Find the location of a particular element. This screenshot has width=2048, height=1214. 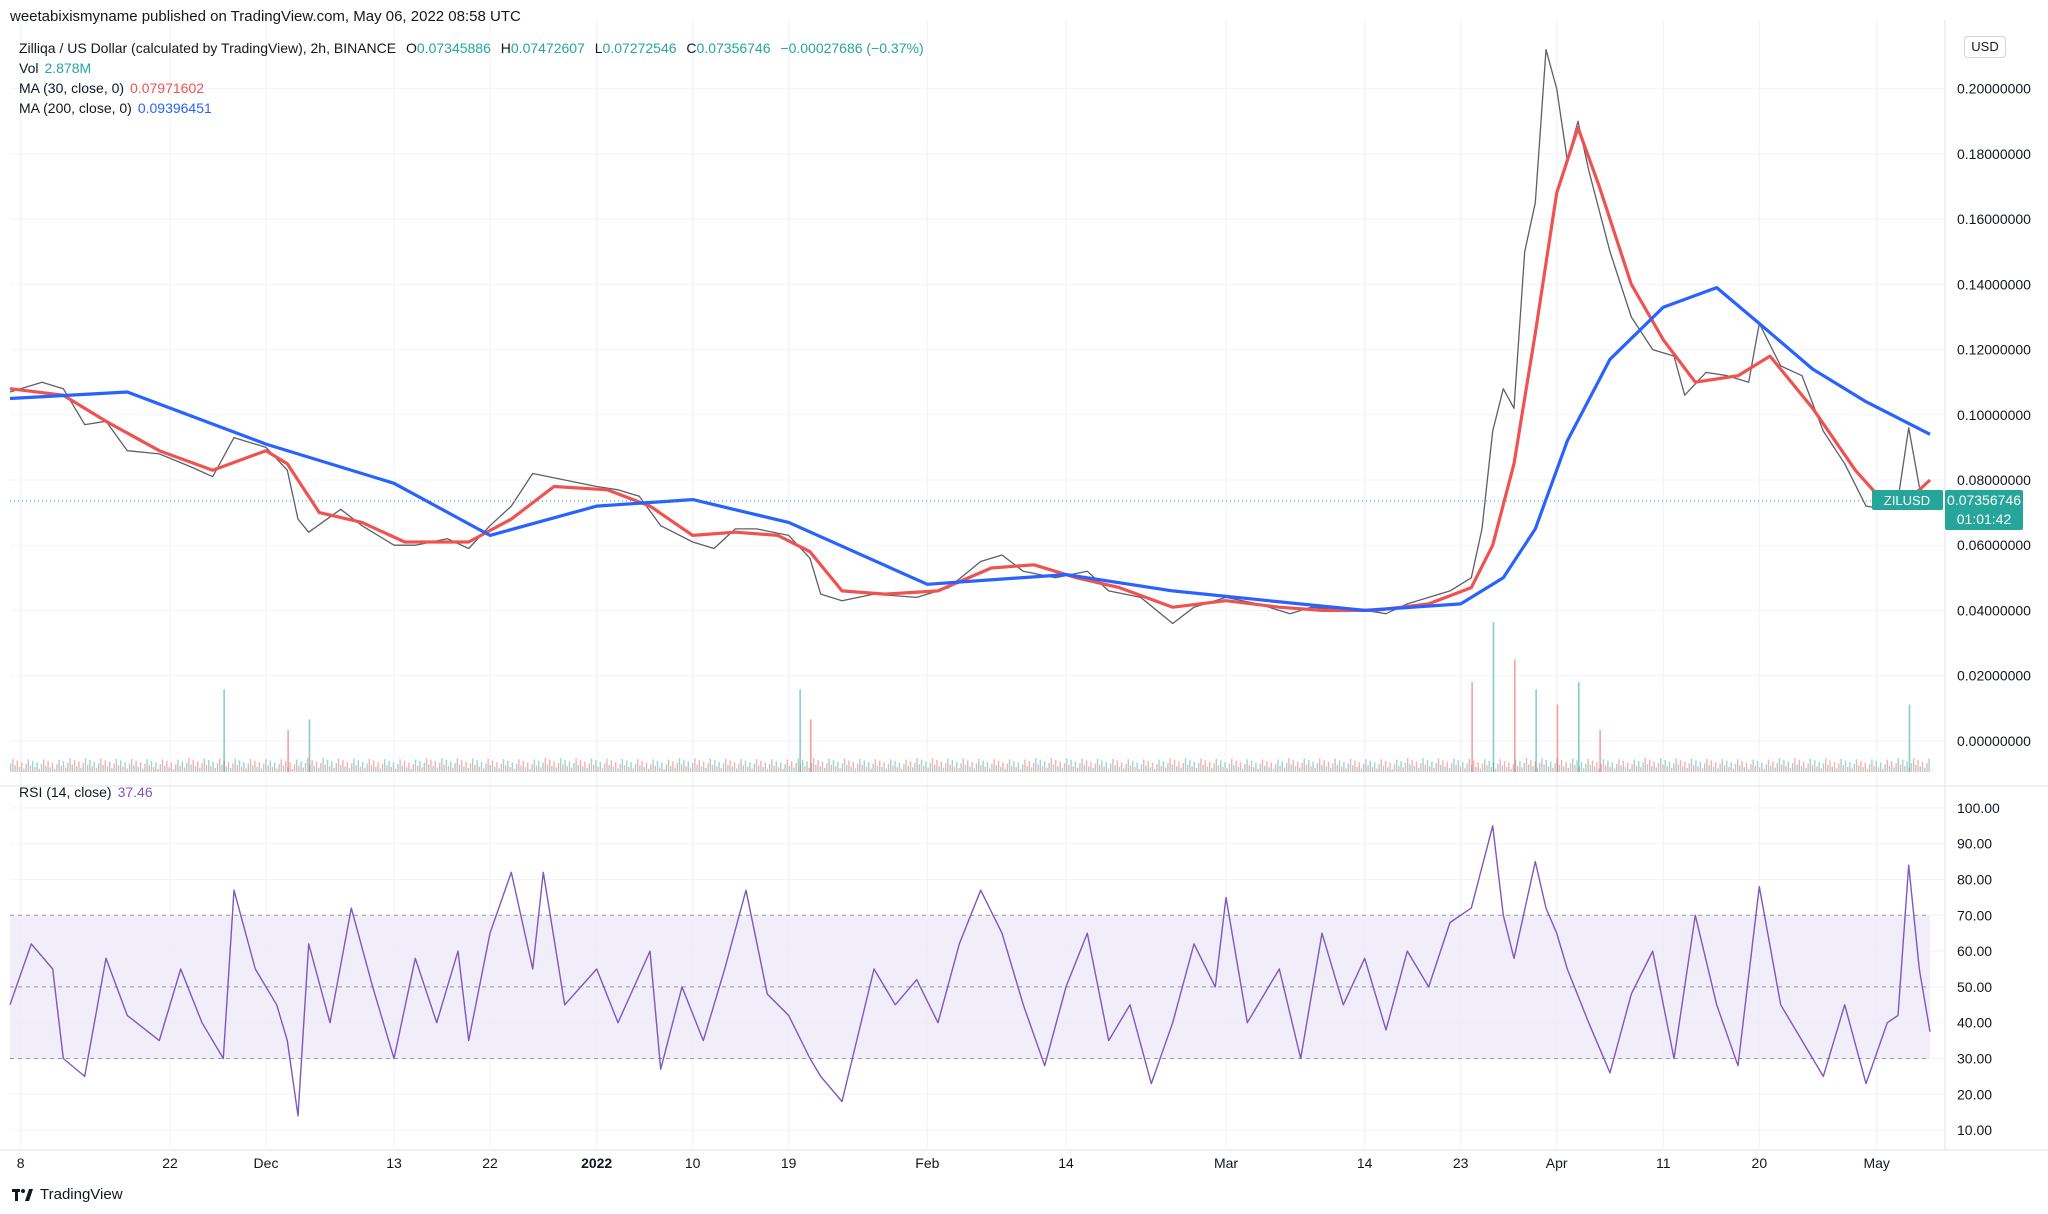

tradingview-logo-icon is located at coordinates (22, 1194).